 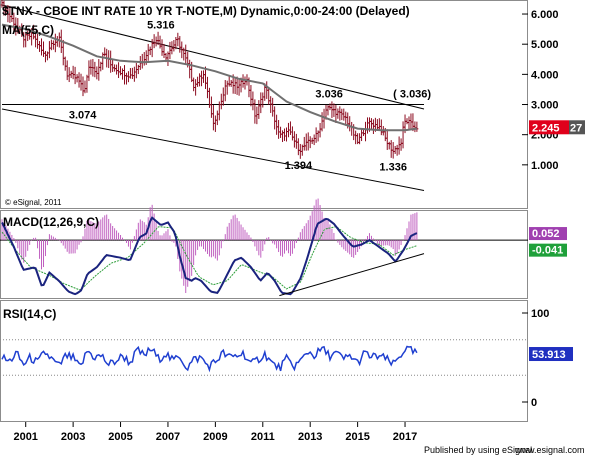 I want to click on x-tick-label: 2009, so click(x=215, y=437).